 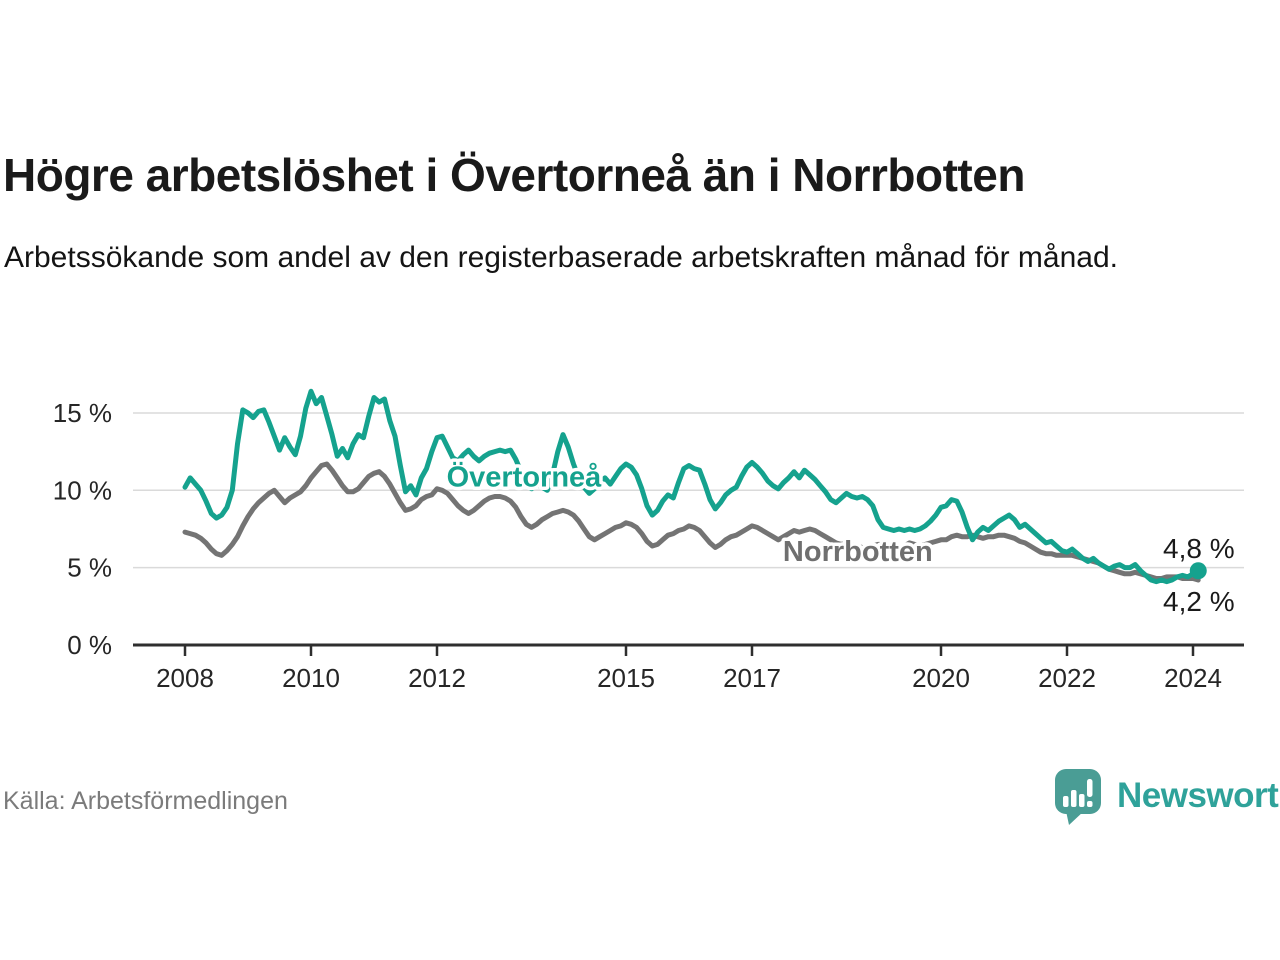 What do you see at coordinates (1067, 678) in the screenshot?
I see `x-axis-tick-label: 2022` at bounding box center [1067, 678].